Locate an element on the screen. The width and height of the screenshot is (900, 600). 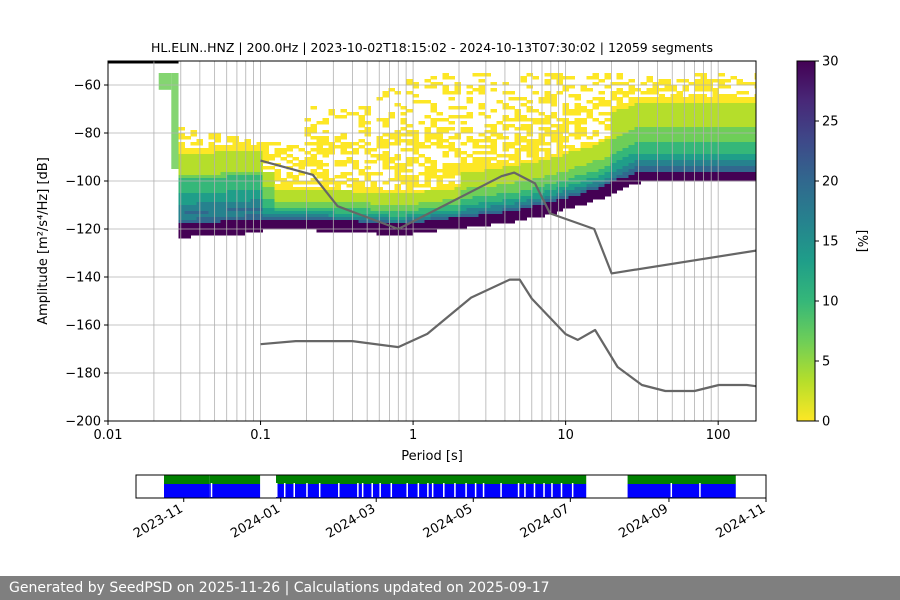
data-gap-mark is located at coordinates (418, 490).